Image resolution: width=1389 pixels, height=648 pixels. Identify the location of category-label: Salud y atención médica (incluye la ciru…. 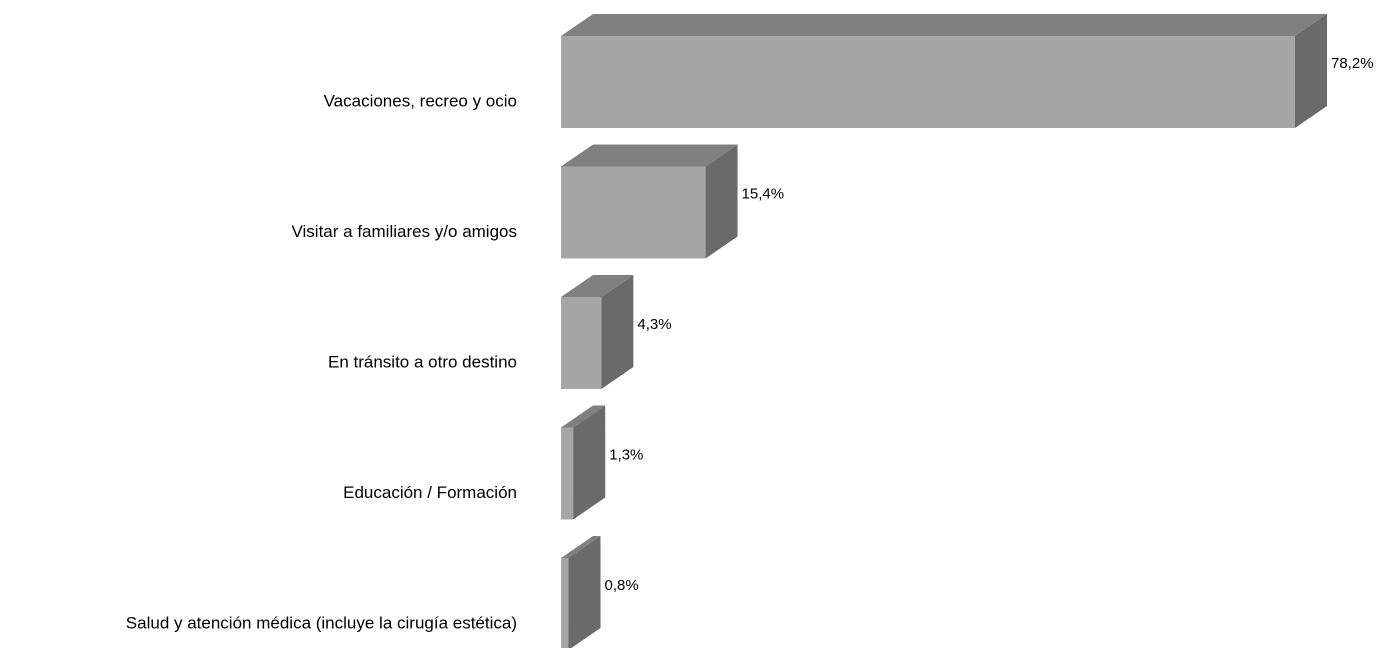
(321, 622).